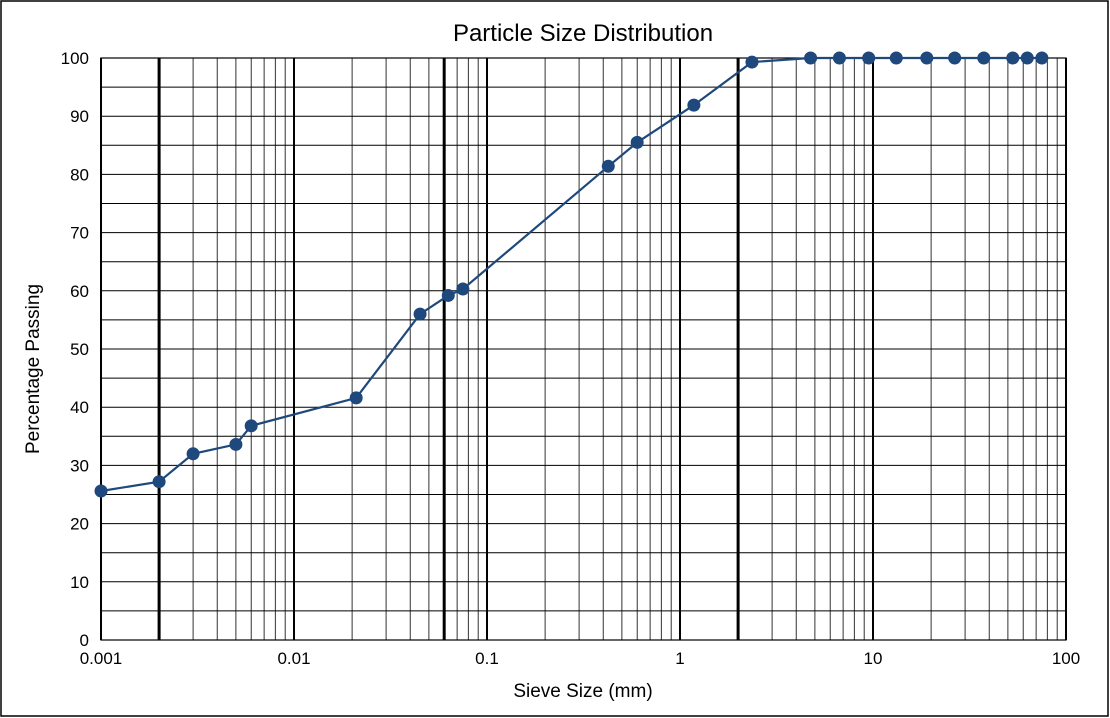 Image resolution: width=1110 pixels, height=718 pixels. I want to click on x-tick-label: 1, so click(679, 658).